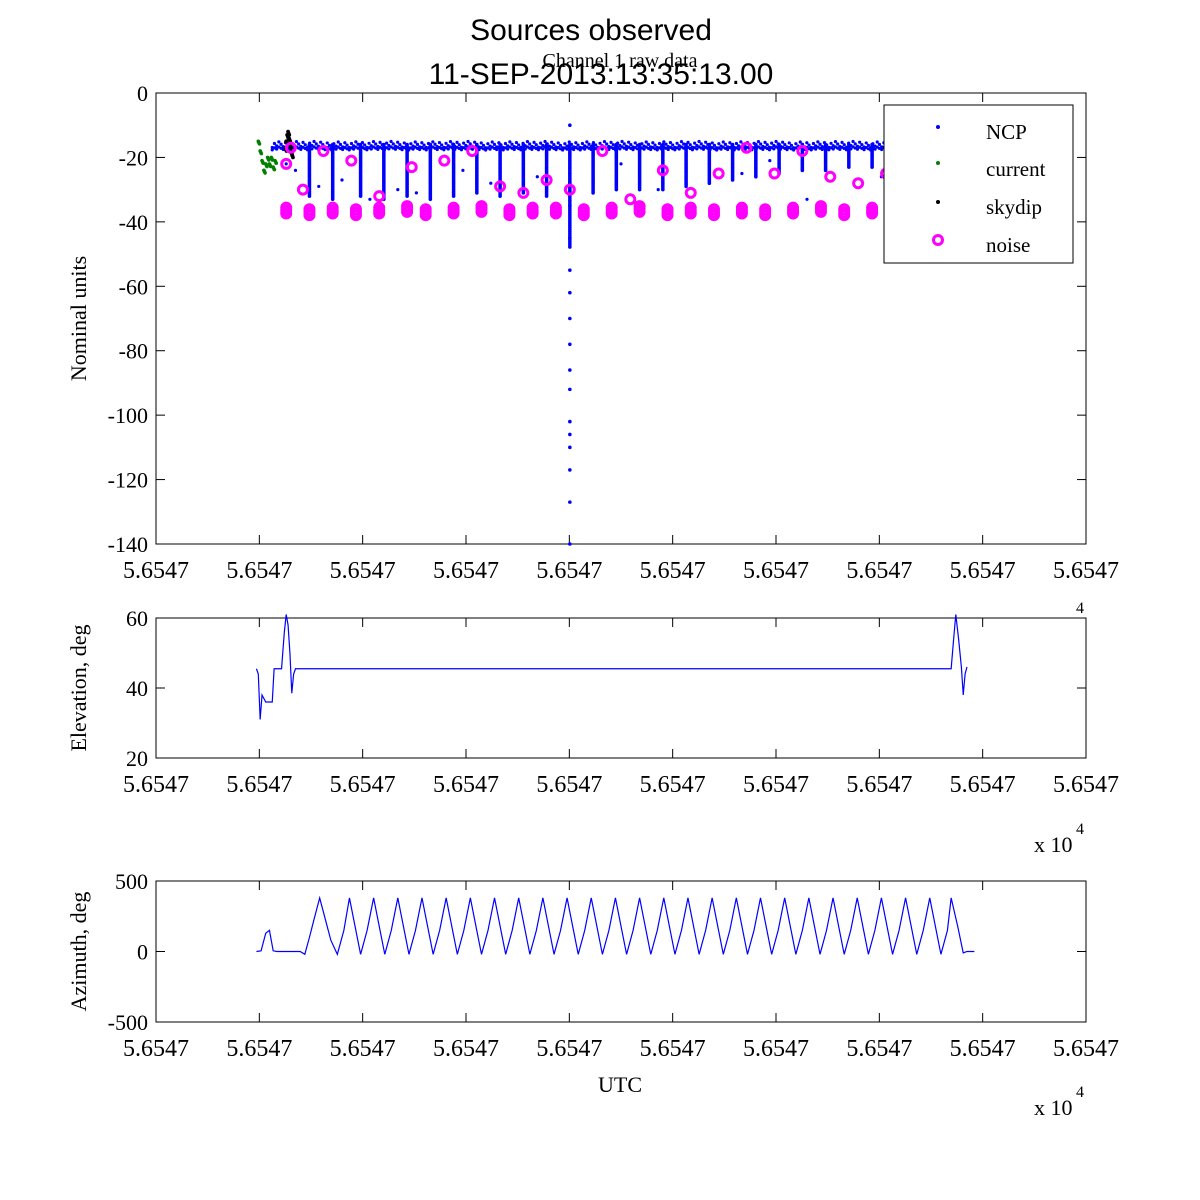 This screenshot has height=1200, width=1200. Describe the element at coordinates (1080, 1092) in the screenshot. I see `azimuth-x-exponent-power: 4` at that location.